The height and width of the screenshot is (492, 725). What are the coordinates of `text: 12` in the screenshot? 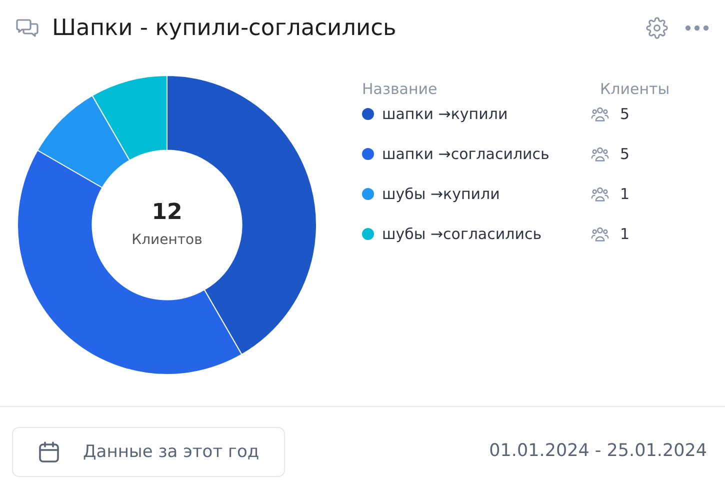 It's located at (167, 213).